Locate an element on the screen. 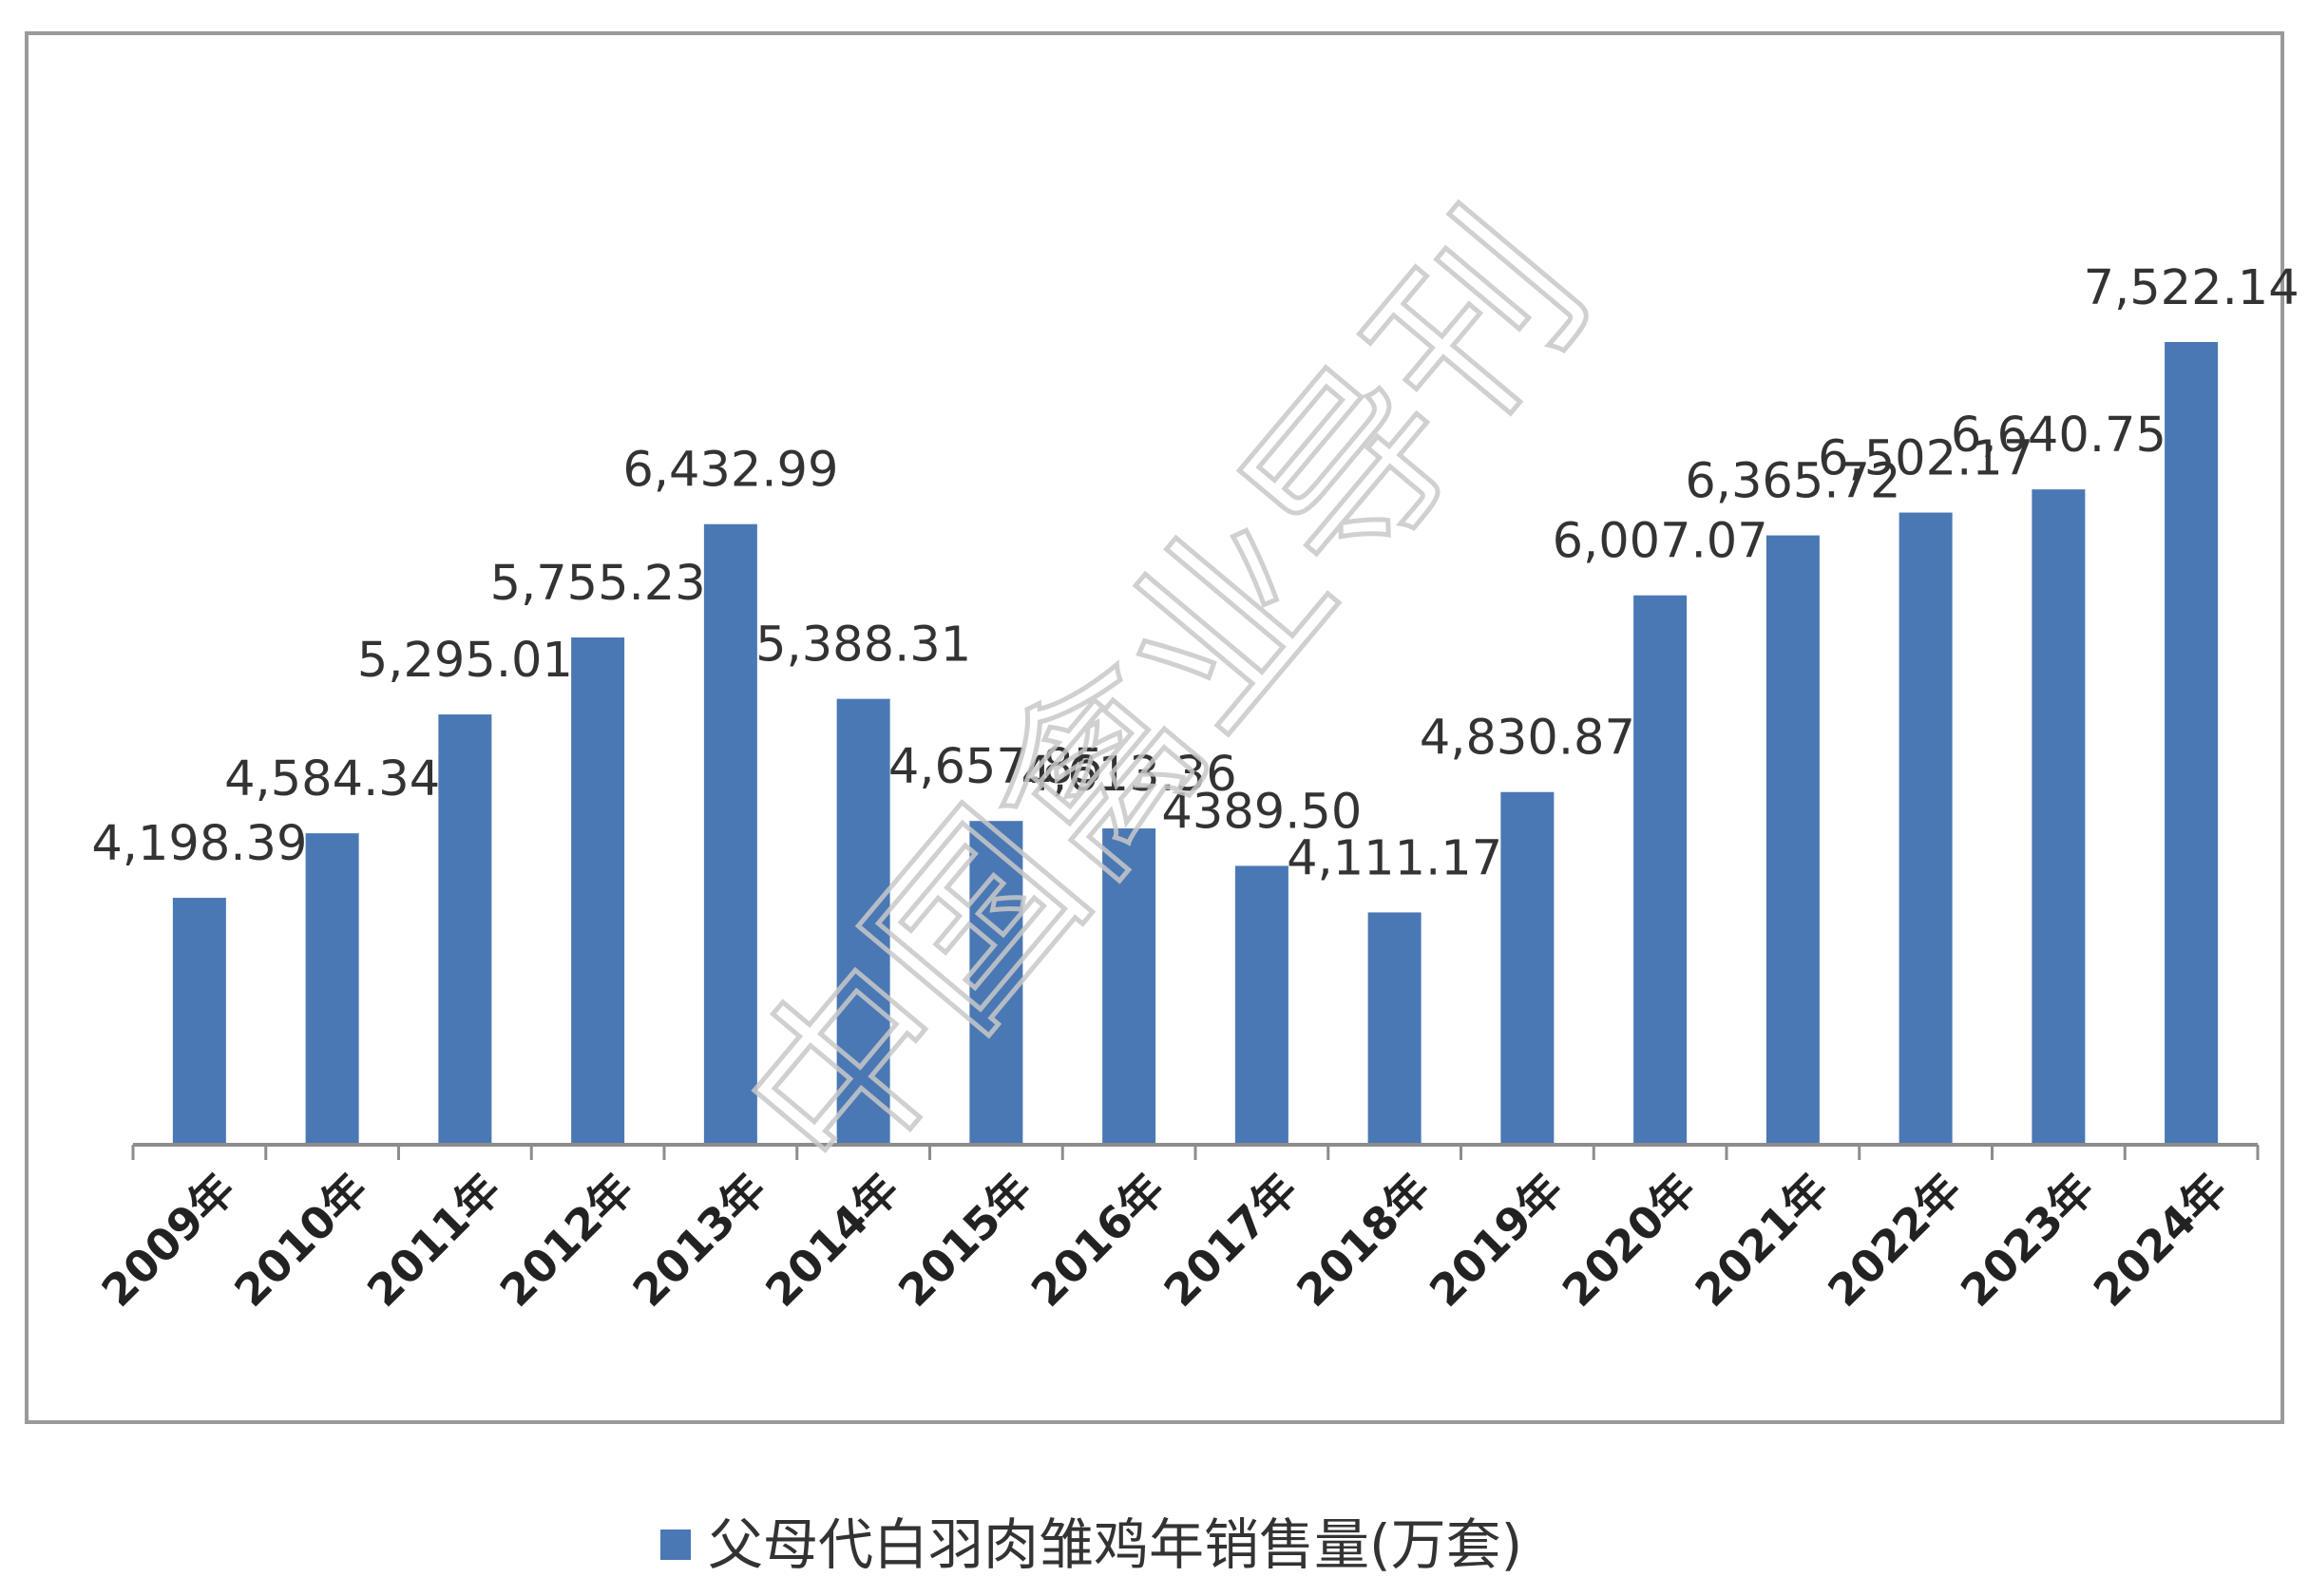 This screenshot has width=2309, height=1596. bar-2014年 is located at coordinates (863, 921).